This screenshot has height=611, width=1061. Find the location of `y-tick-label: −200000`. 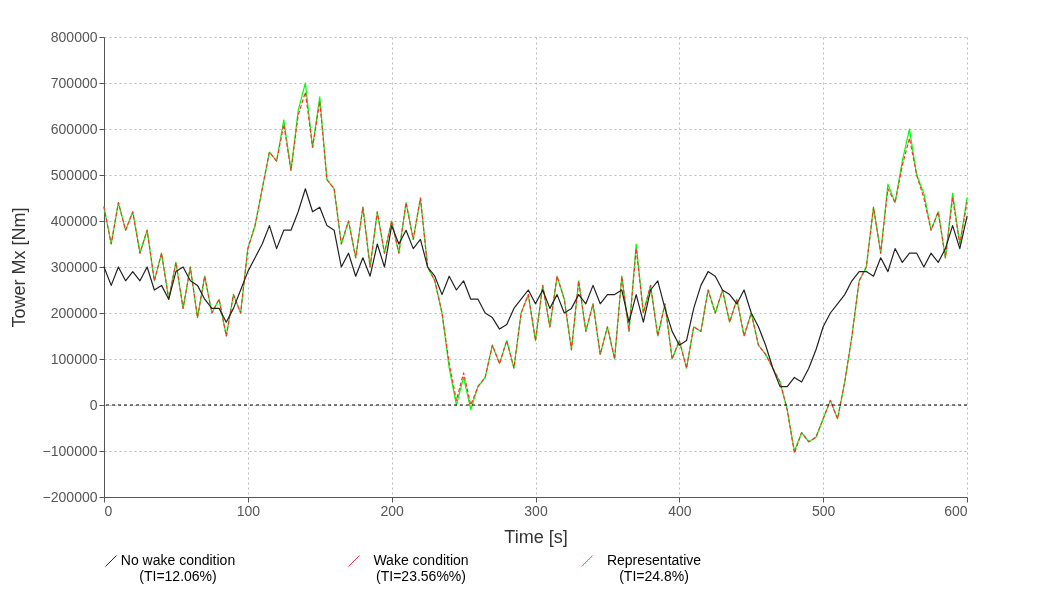

y-tick-label: −200000 is located at coordinates (70, 496).